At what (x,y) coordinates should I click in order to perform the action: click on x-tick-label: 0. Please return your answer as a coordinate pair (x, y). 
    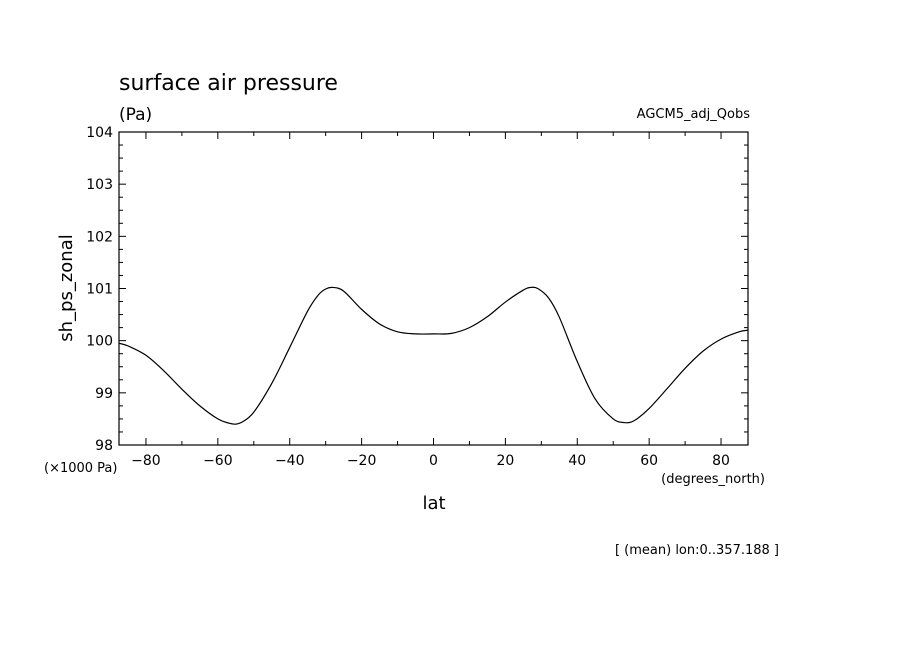
    Looking at the image, I should click on (433, 461).